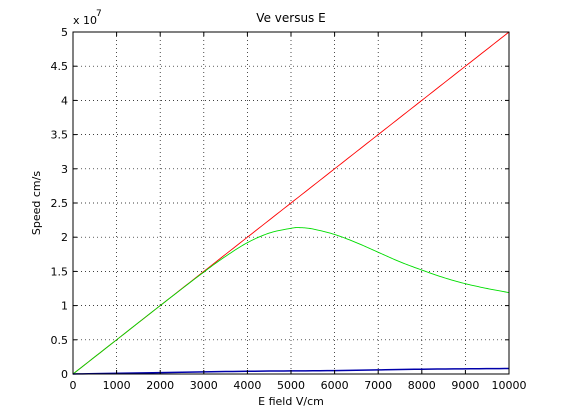 This screenshot has width=561, height=420. Describe the element at coordinates (290, 18) in the screenshot. I see `chart-title: Ve versus E` at that location.